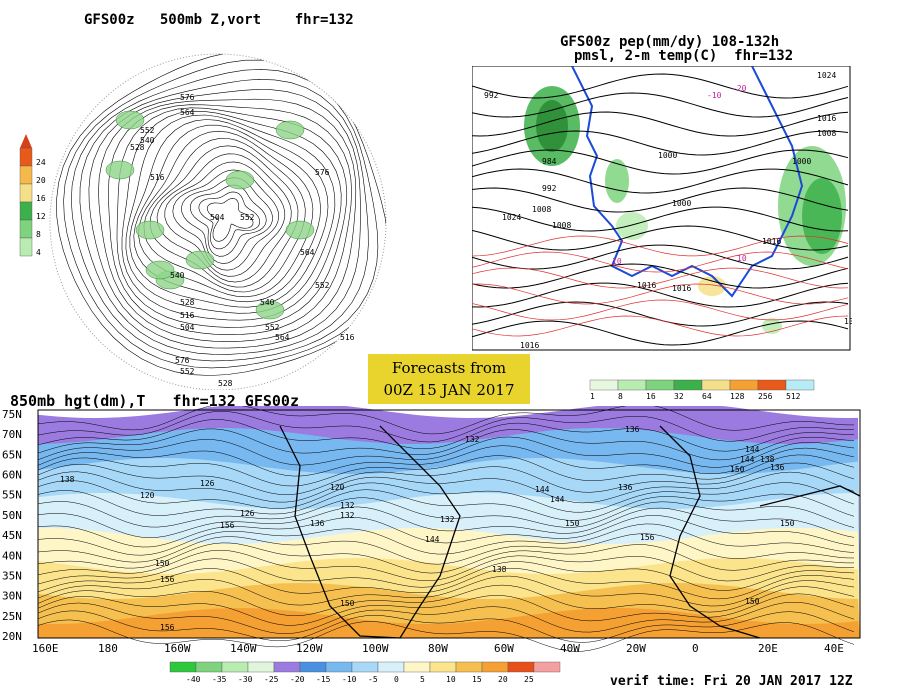  Describe the element at coordinates (702, 390) in the screenshot. I see `pep-colorbar: 1 8 16 32 64 128 256 512` at that location.